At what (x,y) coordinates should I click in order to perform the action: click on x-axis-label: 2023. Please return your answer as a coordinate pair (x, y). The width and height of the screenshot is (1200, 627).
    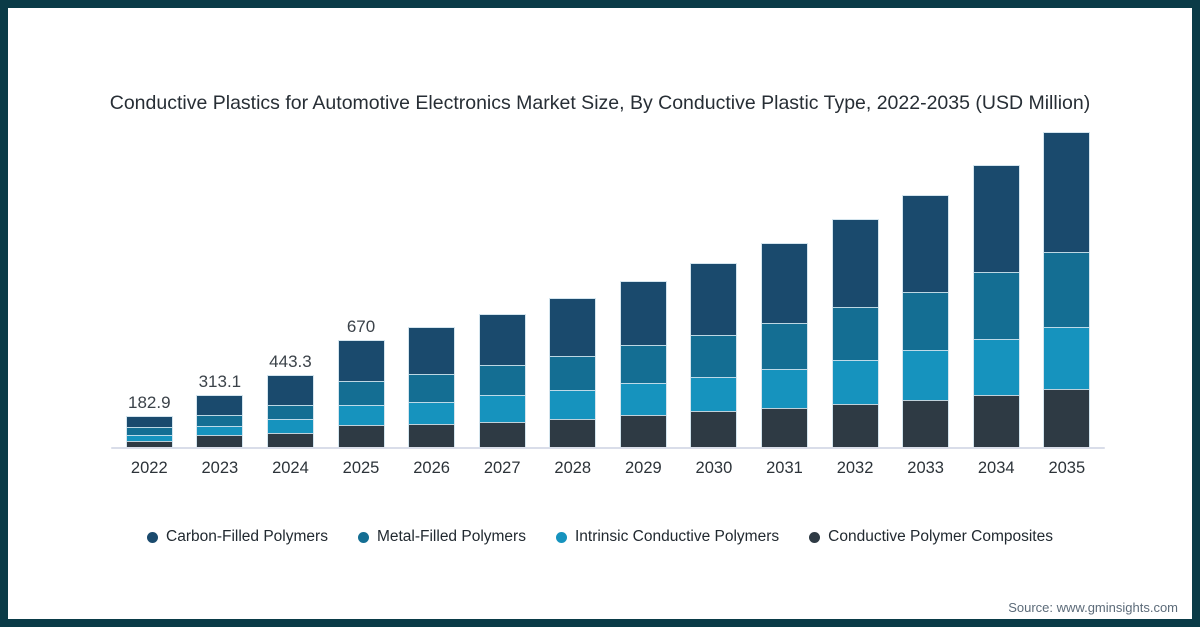
    Looking at the image, I should click on (220, 468).